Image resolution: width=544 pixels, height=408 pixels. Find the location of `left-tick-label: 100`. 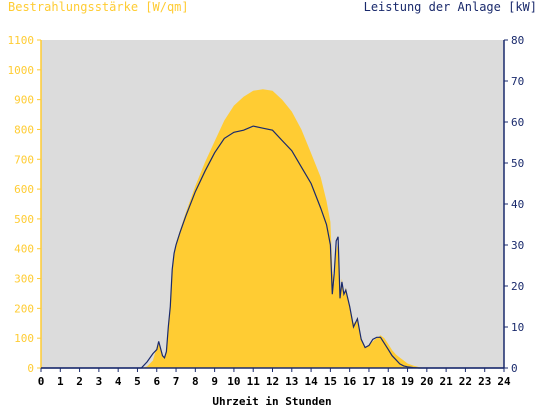

left-tick-label: 100 is located at coordinates (24, 338).